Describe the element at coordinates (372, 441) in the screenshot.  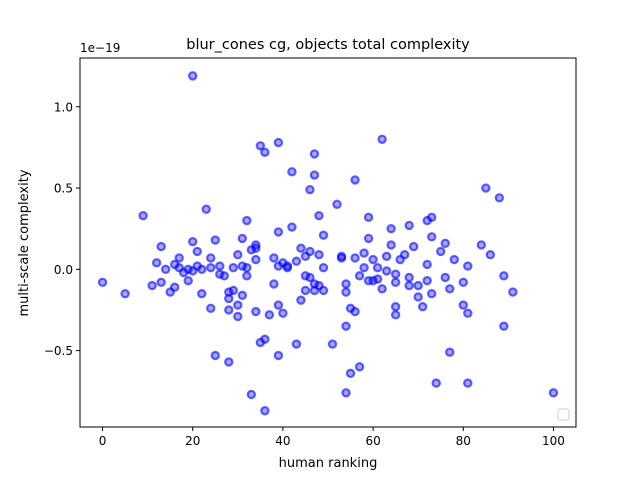
I see `x-tick-label: 60` at that location.